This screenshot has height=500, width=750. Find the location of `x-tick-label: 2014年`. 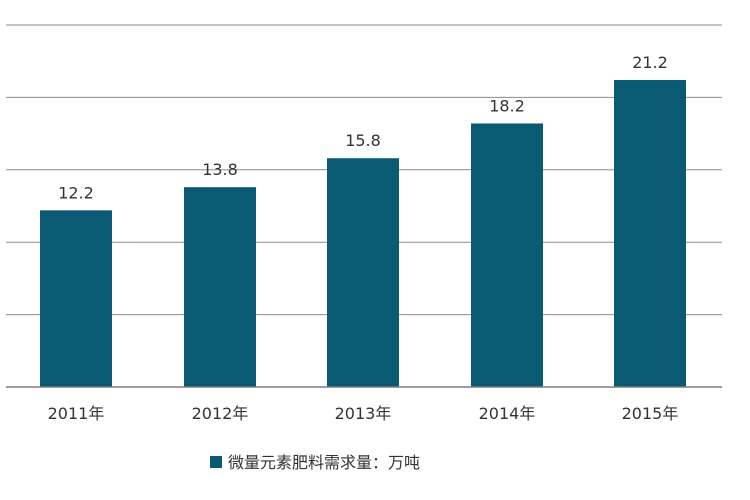

x-tick-label: 2014年 is located at coordinates (507, 413).